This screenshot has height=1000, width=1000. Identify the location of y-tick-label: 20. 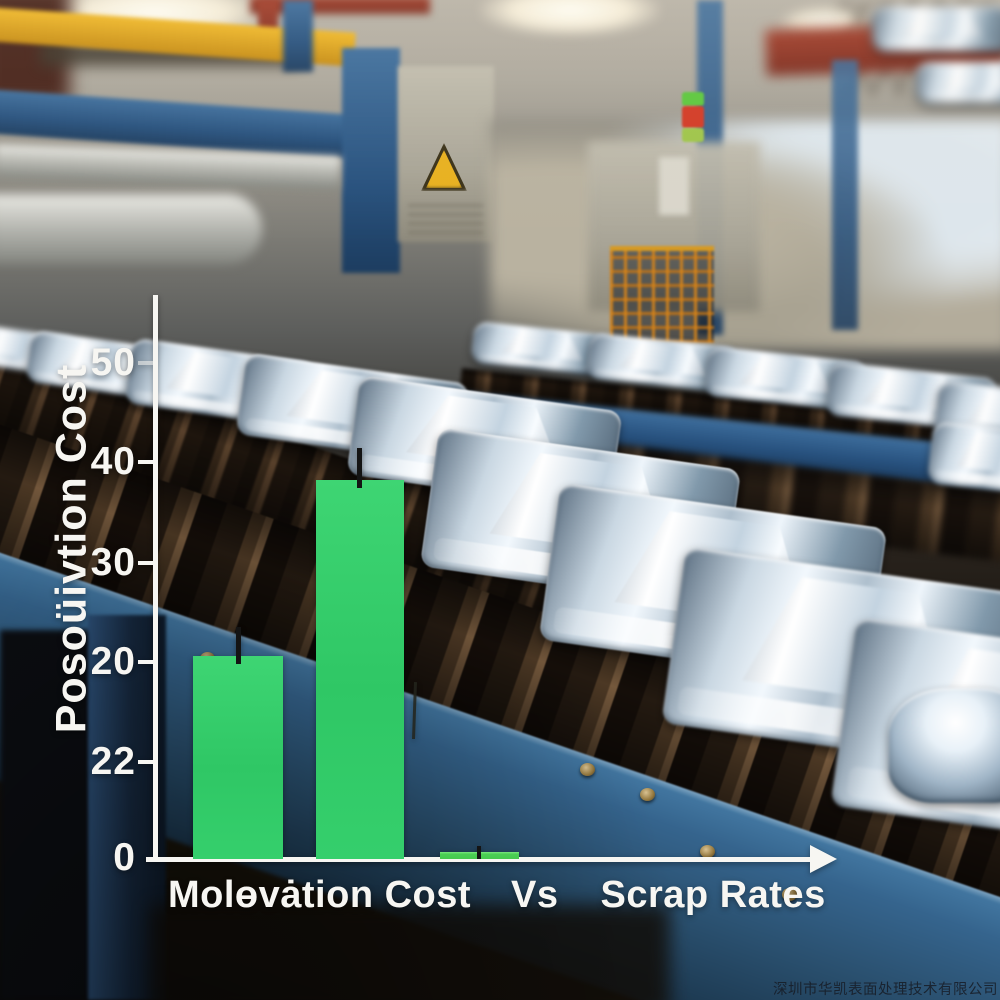
(113, 661).